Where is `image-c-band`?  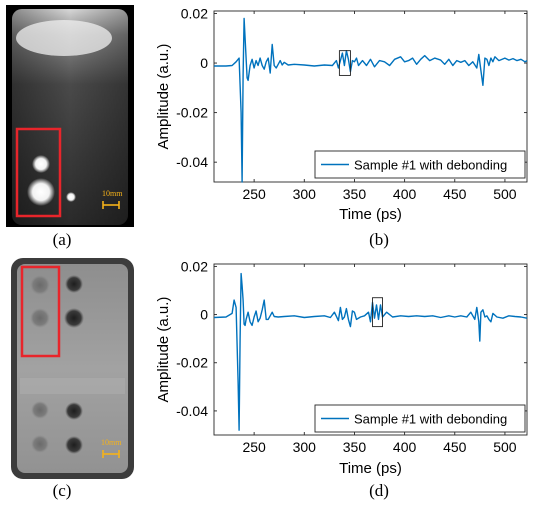
image-c-band is located at coordinates (72, 386).